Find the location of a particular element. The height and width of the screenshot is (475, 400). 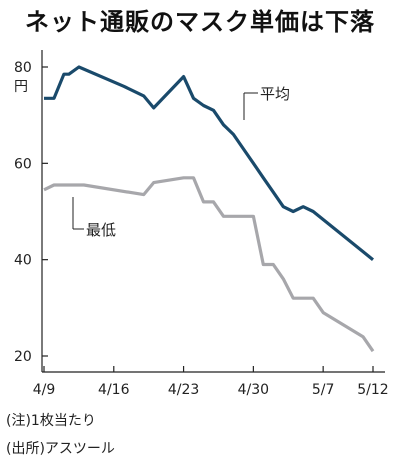

x-tick-label: 5/12 is located at coordinates (372, 390).